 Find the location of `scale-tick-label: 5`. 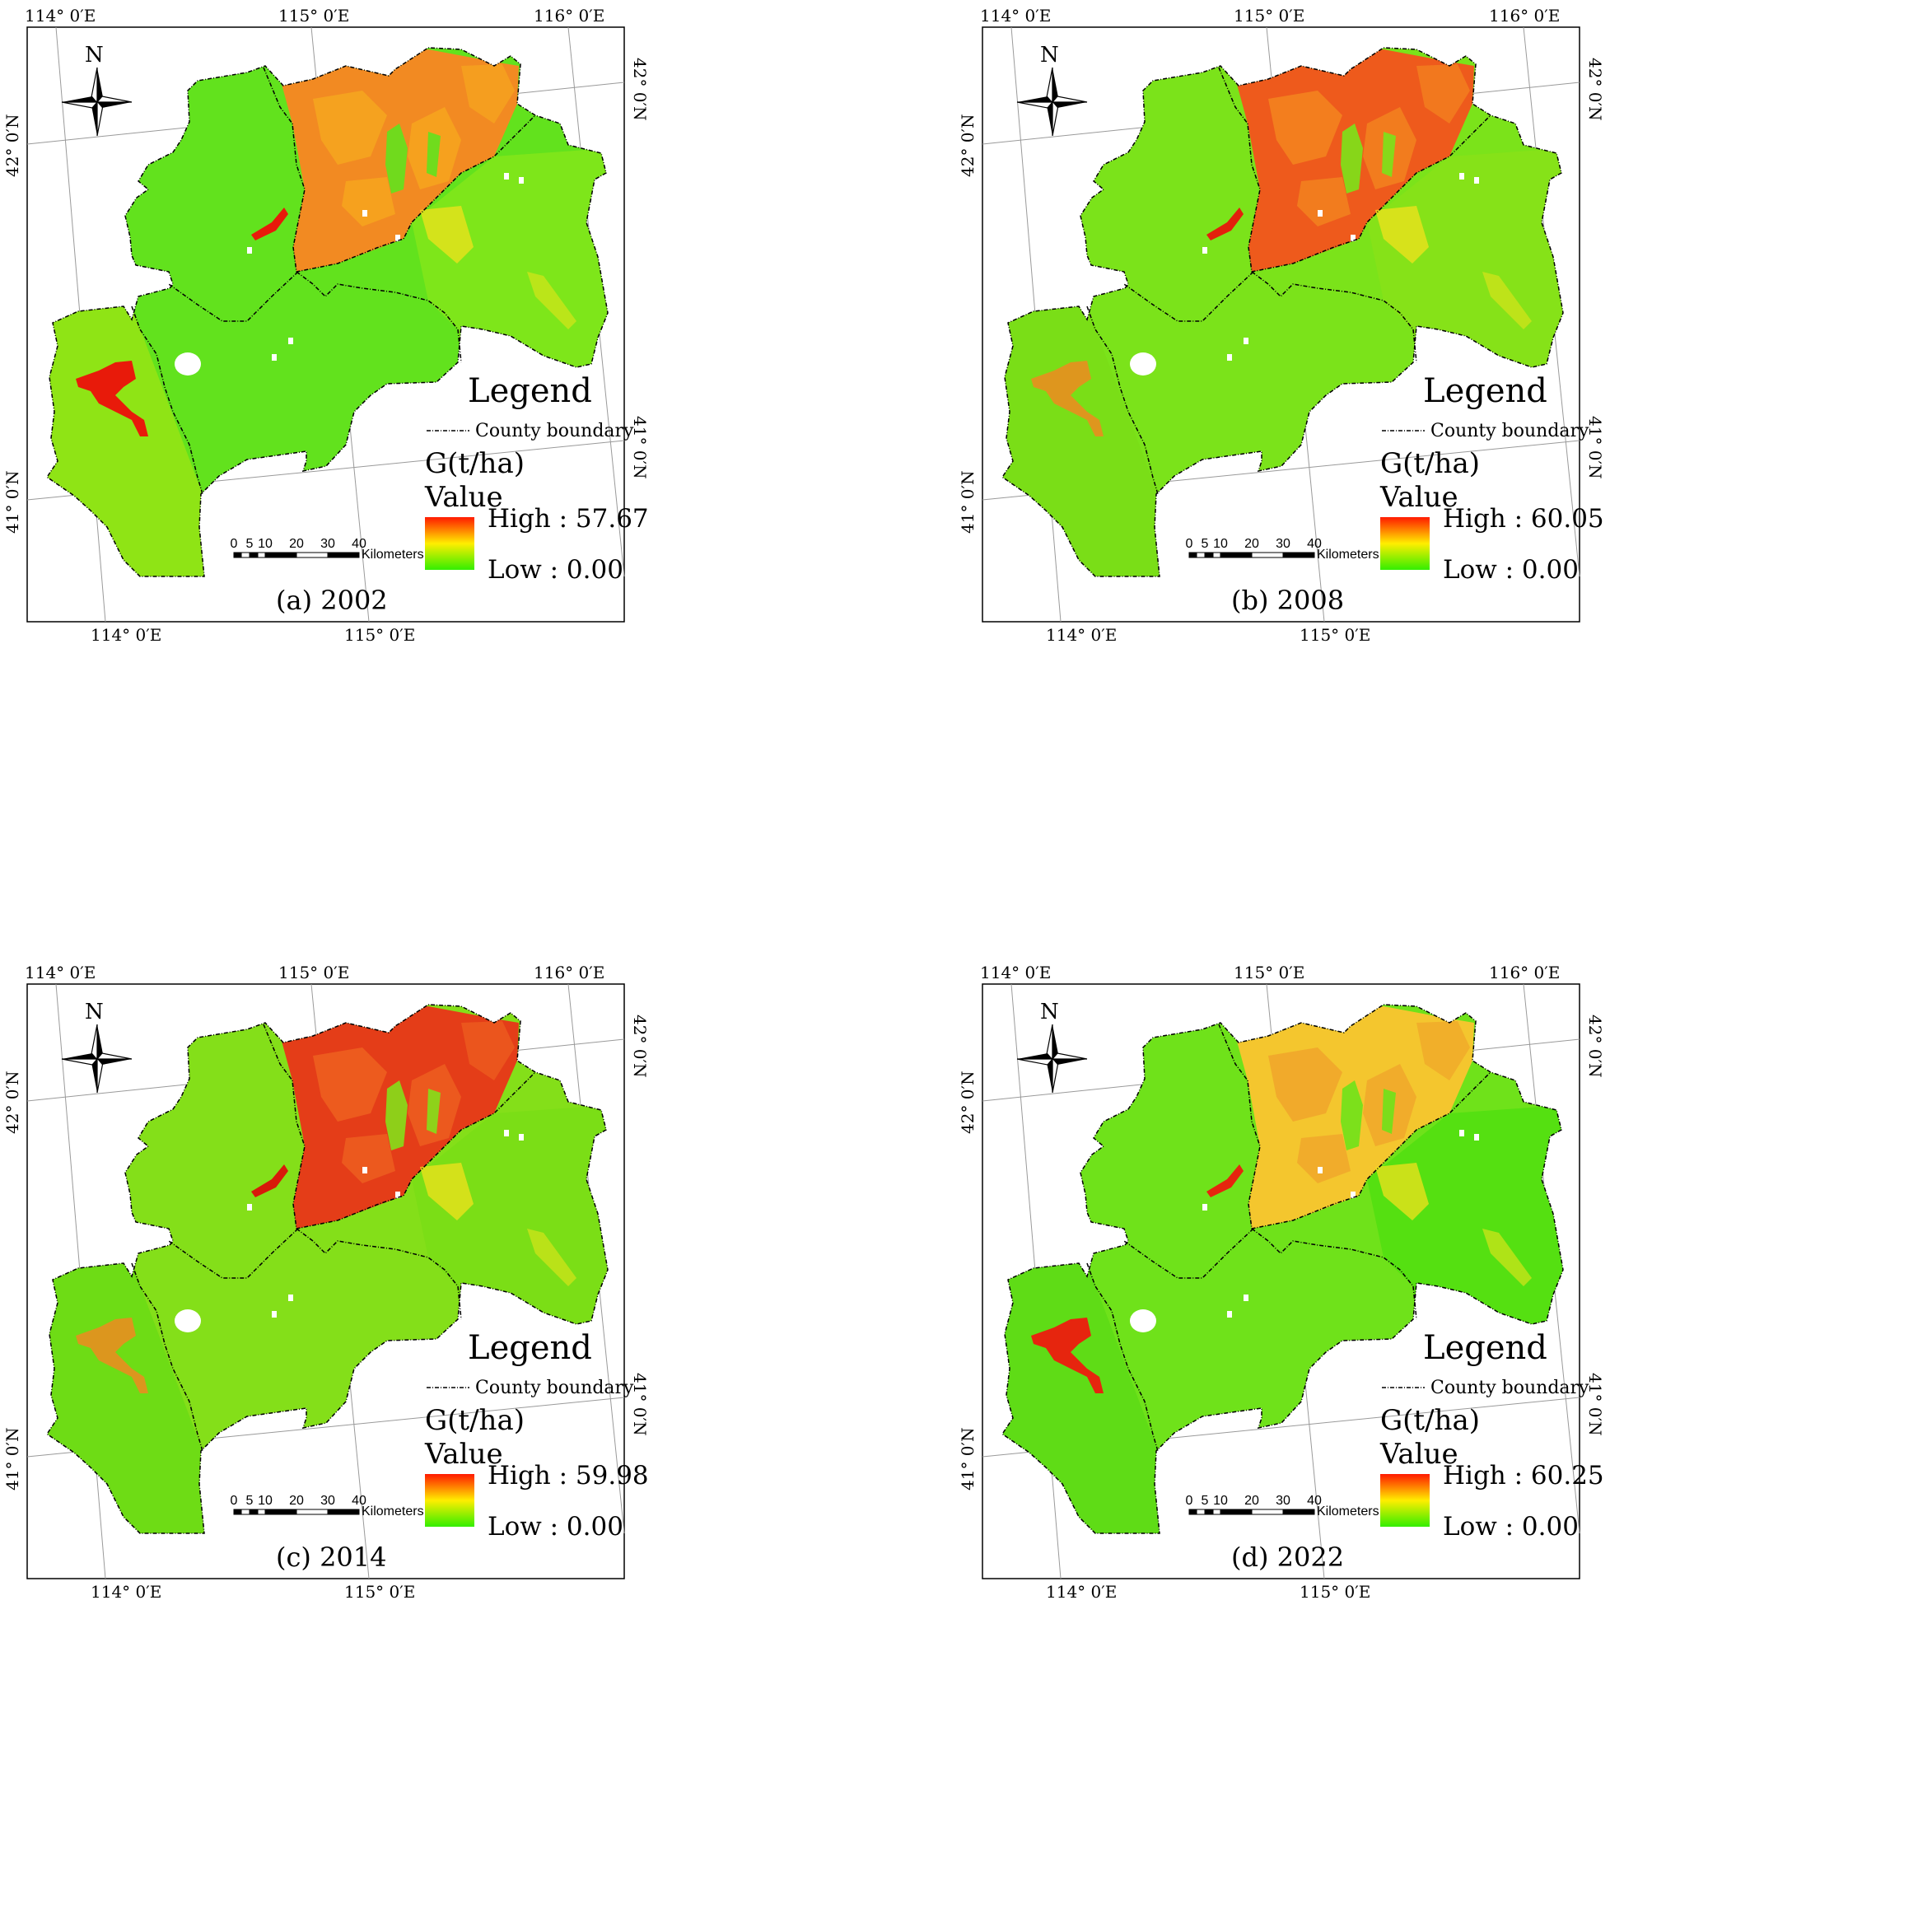

scale-tick-label: 5 is located at coordinates (250, 1501).